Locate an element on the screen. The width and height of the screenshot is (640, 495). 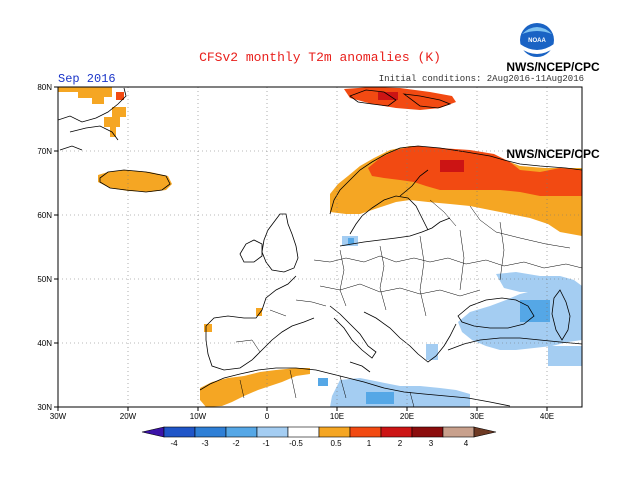
lon-label: 30W is located at coordinates (58, 416).